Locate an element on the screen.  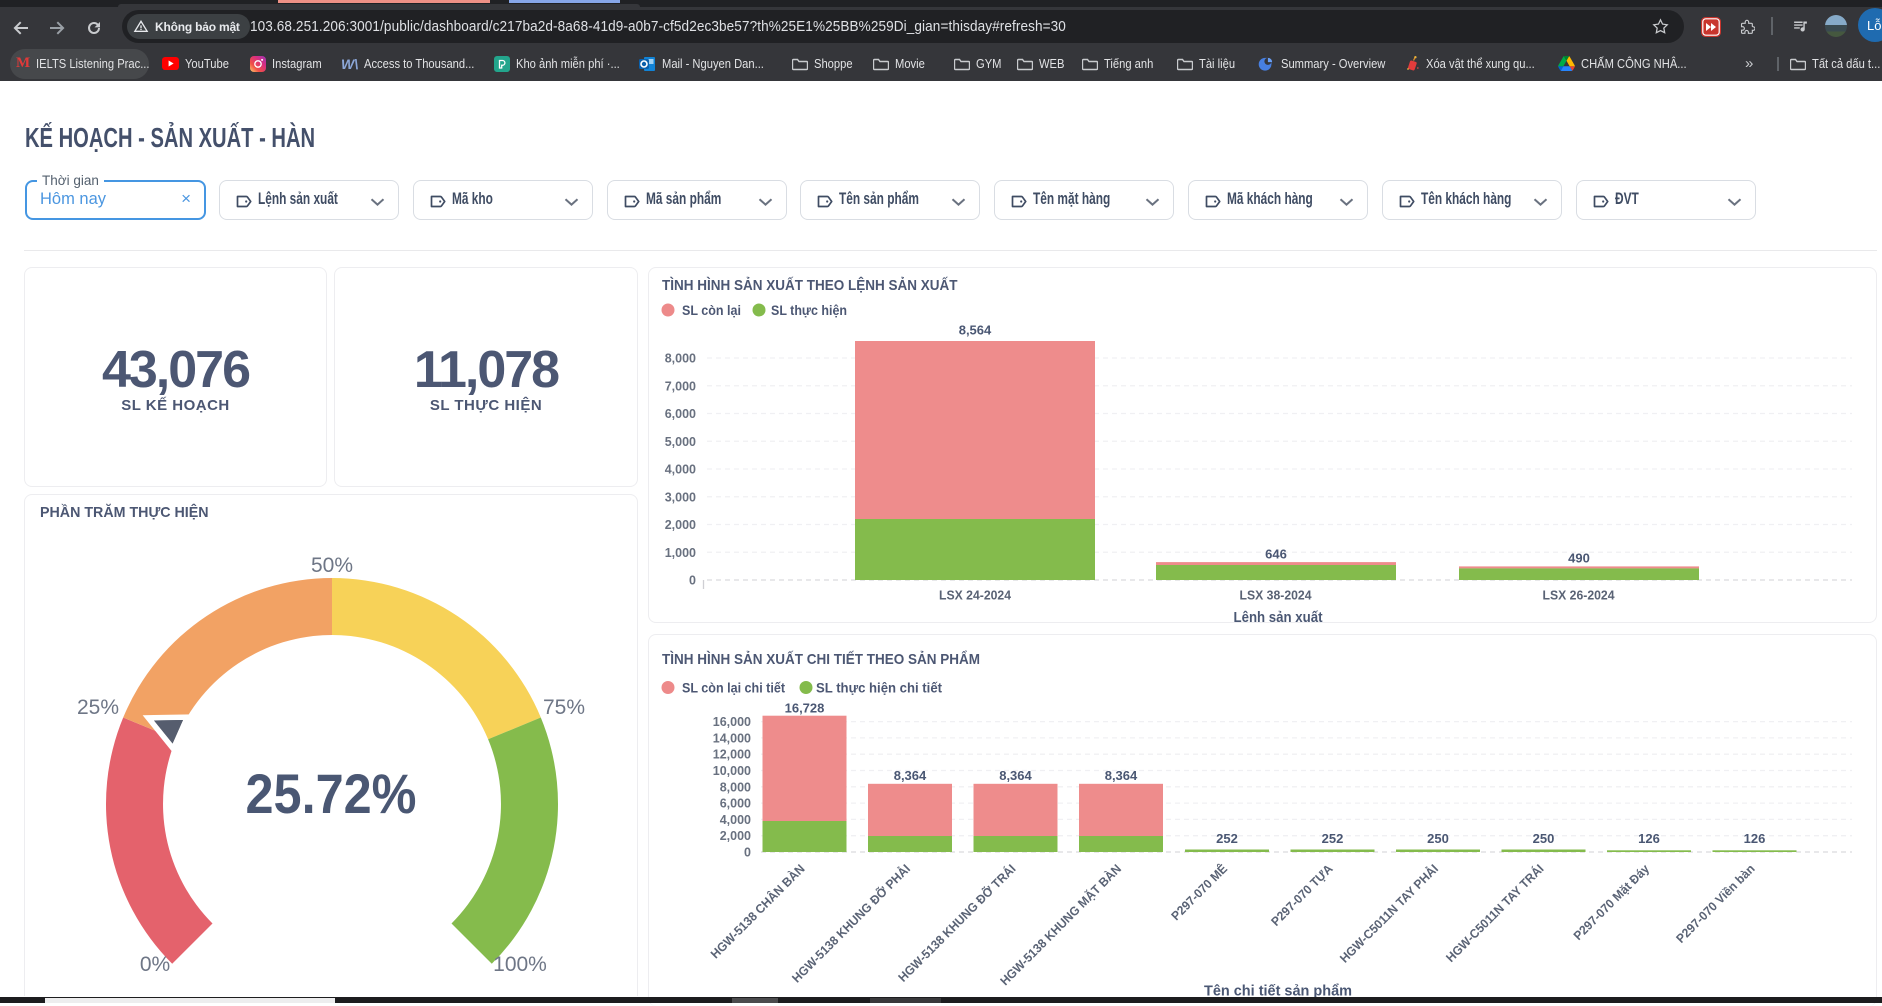
svg-text: 646 is located at coordinates (1276, 554).